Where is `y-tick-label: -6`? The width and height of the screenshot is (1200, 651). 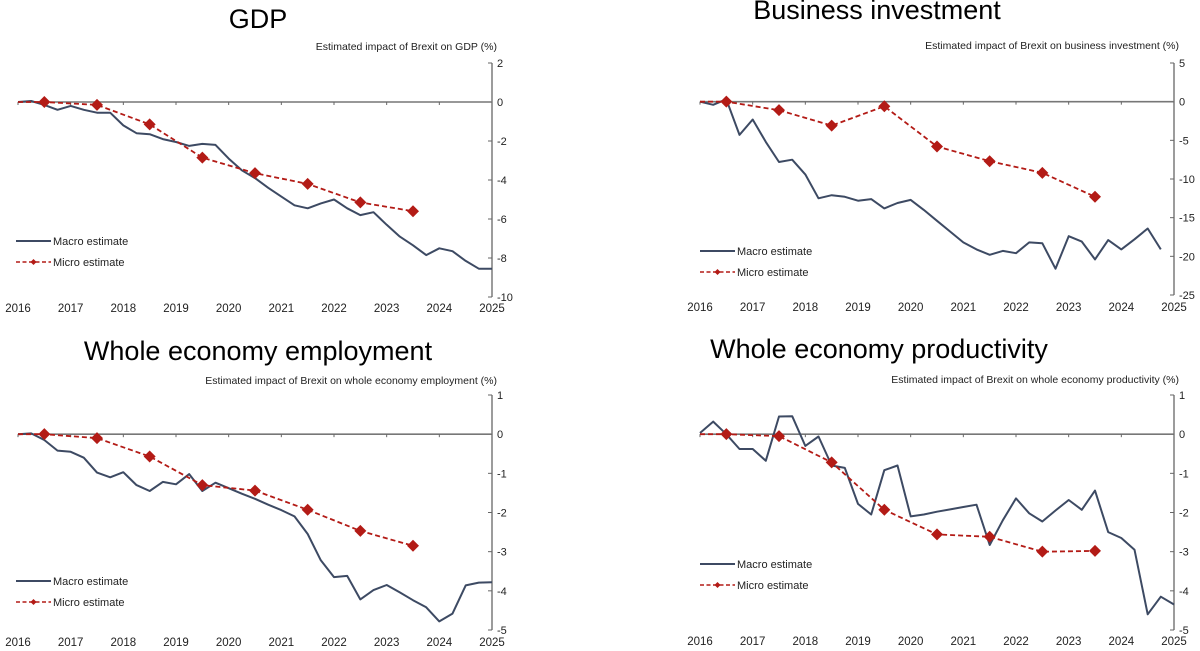 y-tick-label: -6 is located at coordinates (502, 220).